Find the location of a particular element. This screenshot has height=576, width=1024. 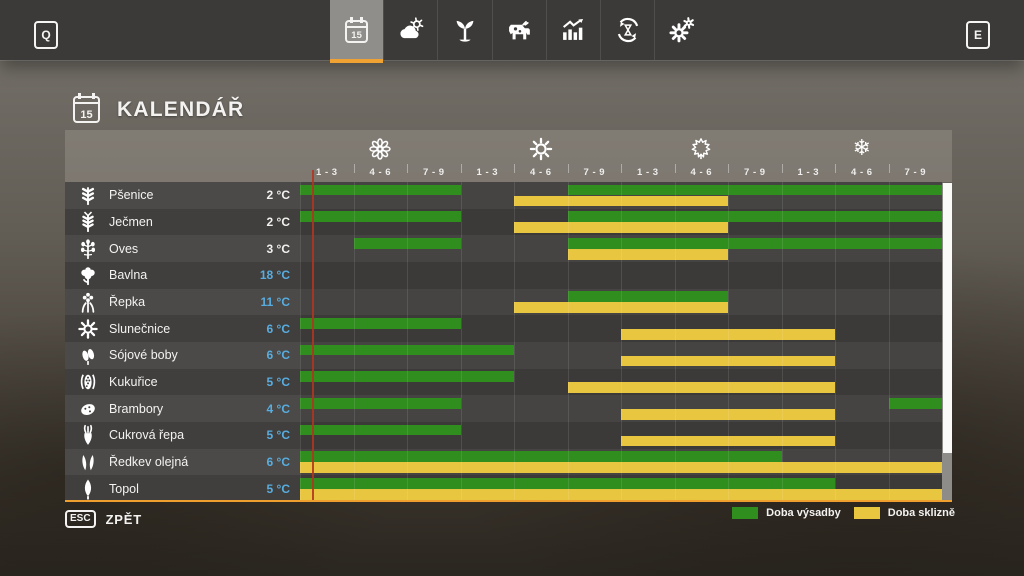

esc-key-hint: ESC is located at coordinates (80, 519).